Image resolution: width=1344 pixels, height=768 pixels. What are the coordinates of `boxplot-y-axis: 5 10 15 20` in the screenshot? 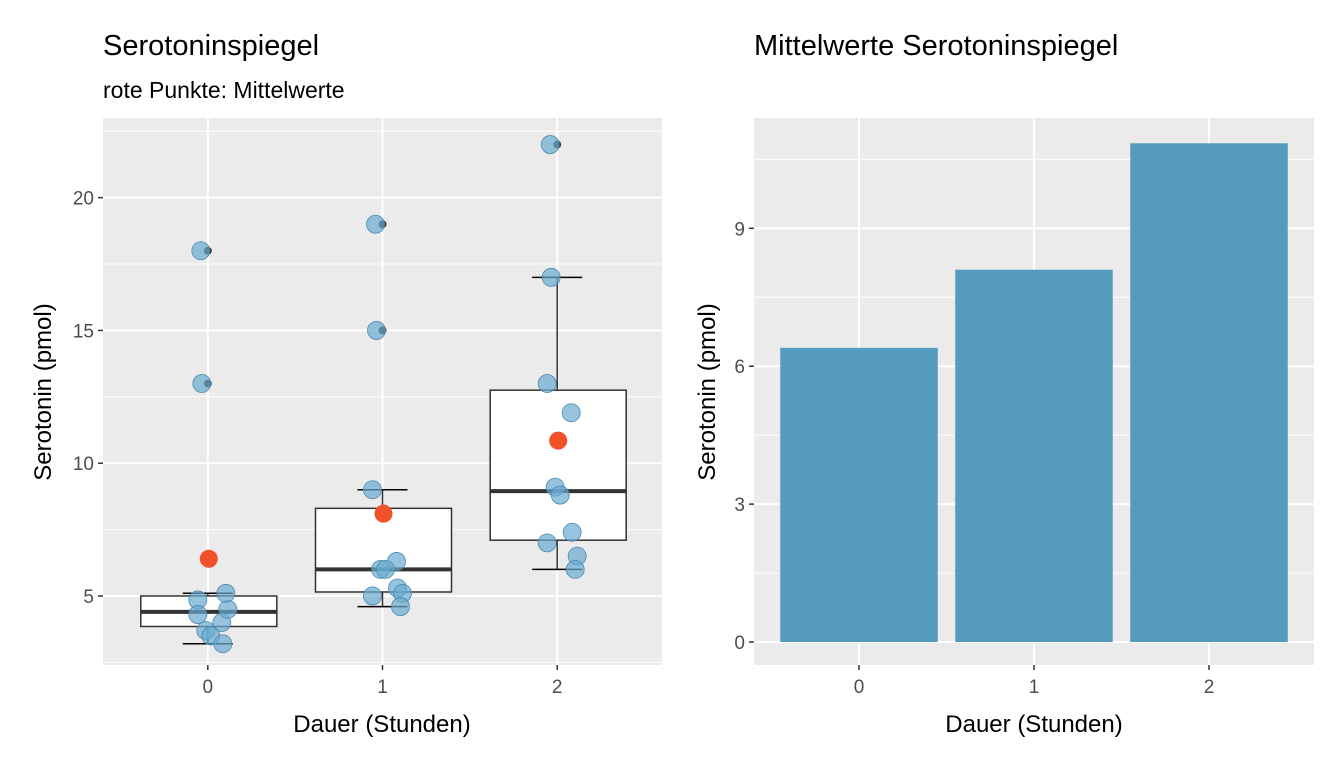 It's located at (88, 398).